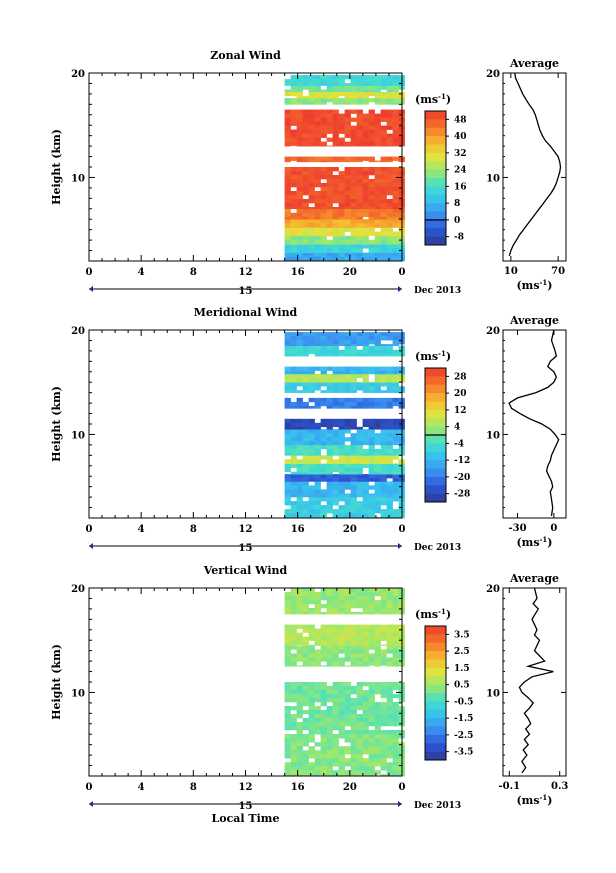  I want to click on x-tick-label: 4, so click(141, 272).